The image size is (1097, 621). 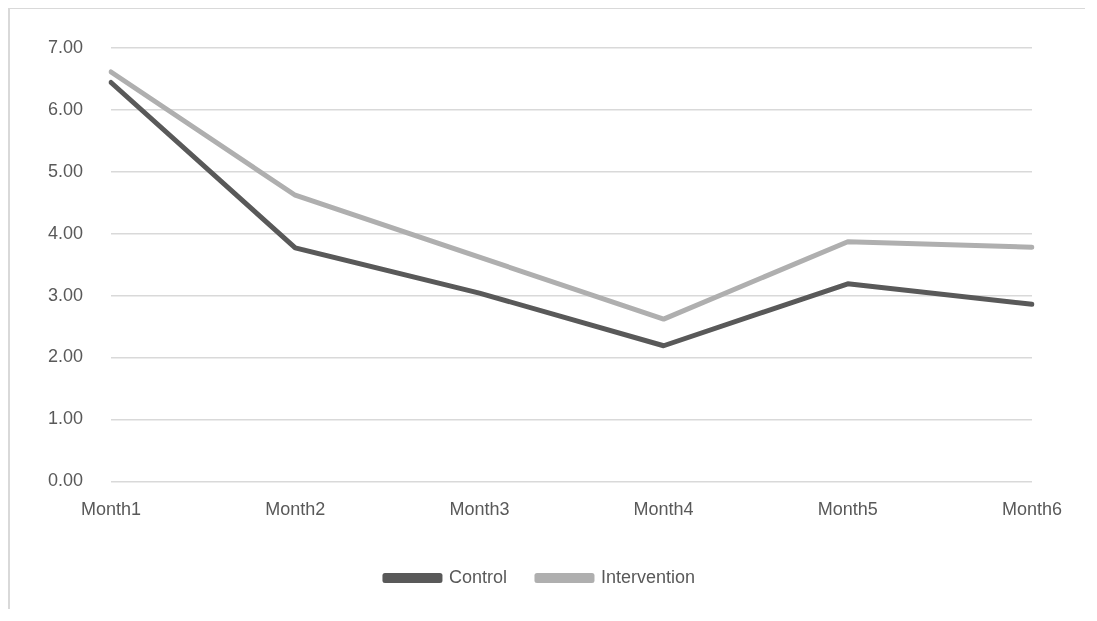 What do you see at coordinates (65, 170) in the screenshot?
I see `y-tick-label: 5.00` at bounding box center [65, 170].